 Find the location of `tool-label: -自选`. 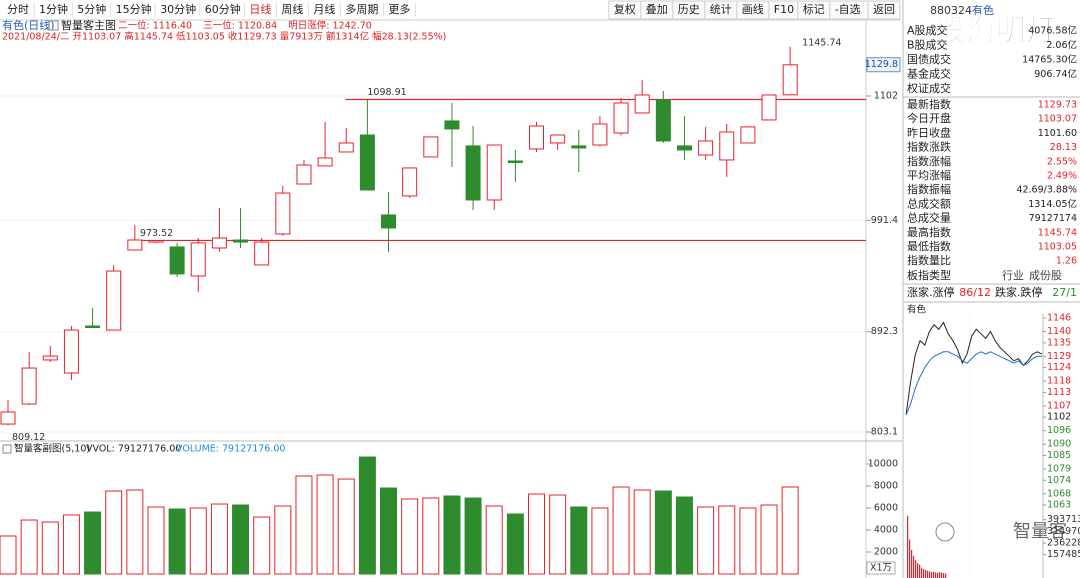

tool-label: -自选 is located at coordinates (848, 9).